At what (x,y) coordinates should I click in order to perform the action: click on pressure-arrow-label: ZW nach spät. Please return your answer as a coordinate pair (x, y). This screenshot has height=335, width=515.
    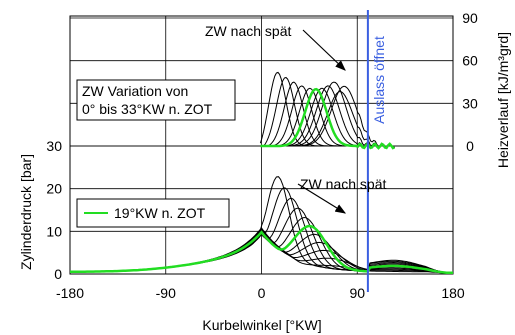
    Looking at the image, I should click on (343, 184).